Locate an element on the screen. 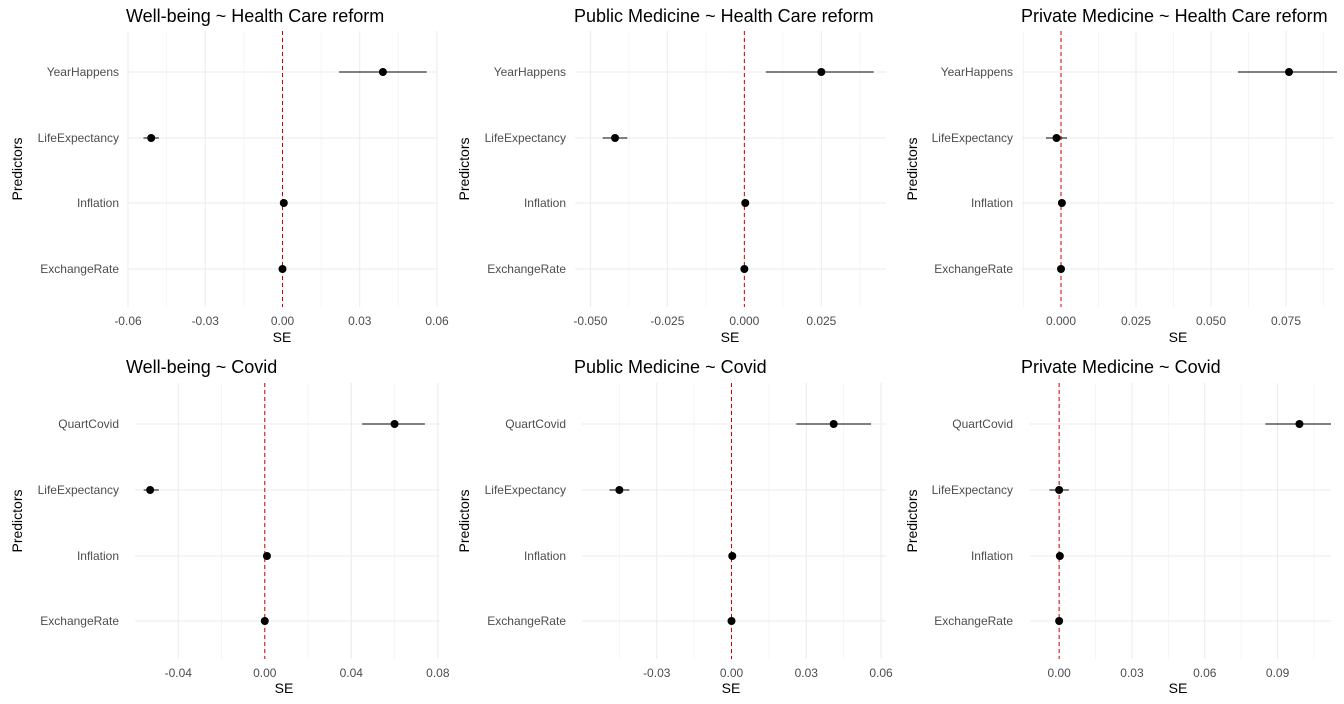 The height and width of the screenshot is (704, 1344). panel-title: Private Medicine ~ Covid is located at coordinates (1121, 367).